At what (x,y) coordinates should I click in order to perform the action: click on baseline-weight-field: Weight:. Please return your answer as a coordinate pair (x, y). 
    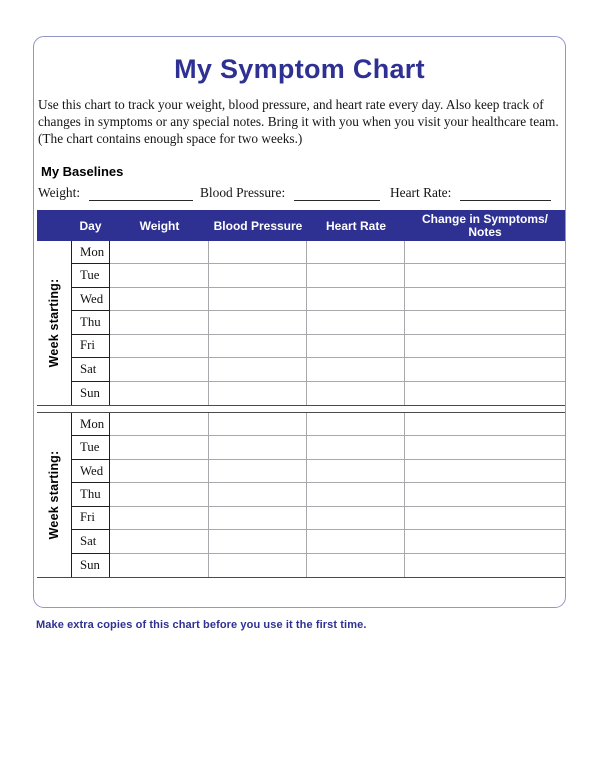
    Looking at the image, I should click on (116, 193).